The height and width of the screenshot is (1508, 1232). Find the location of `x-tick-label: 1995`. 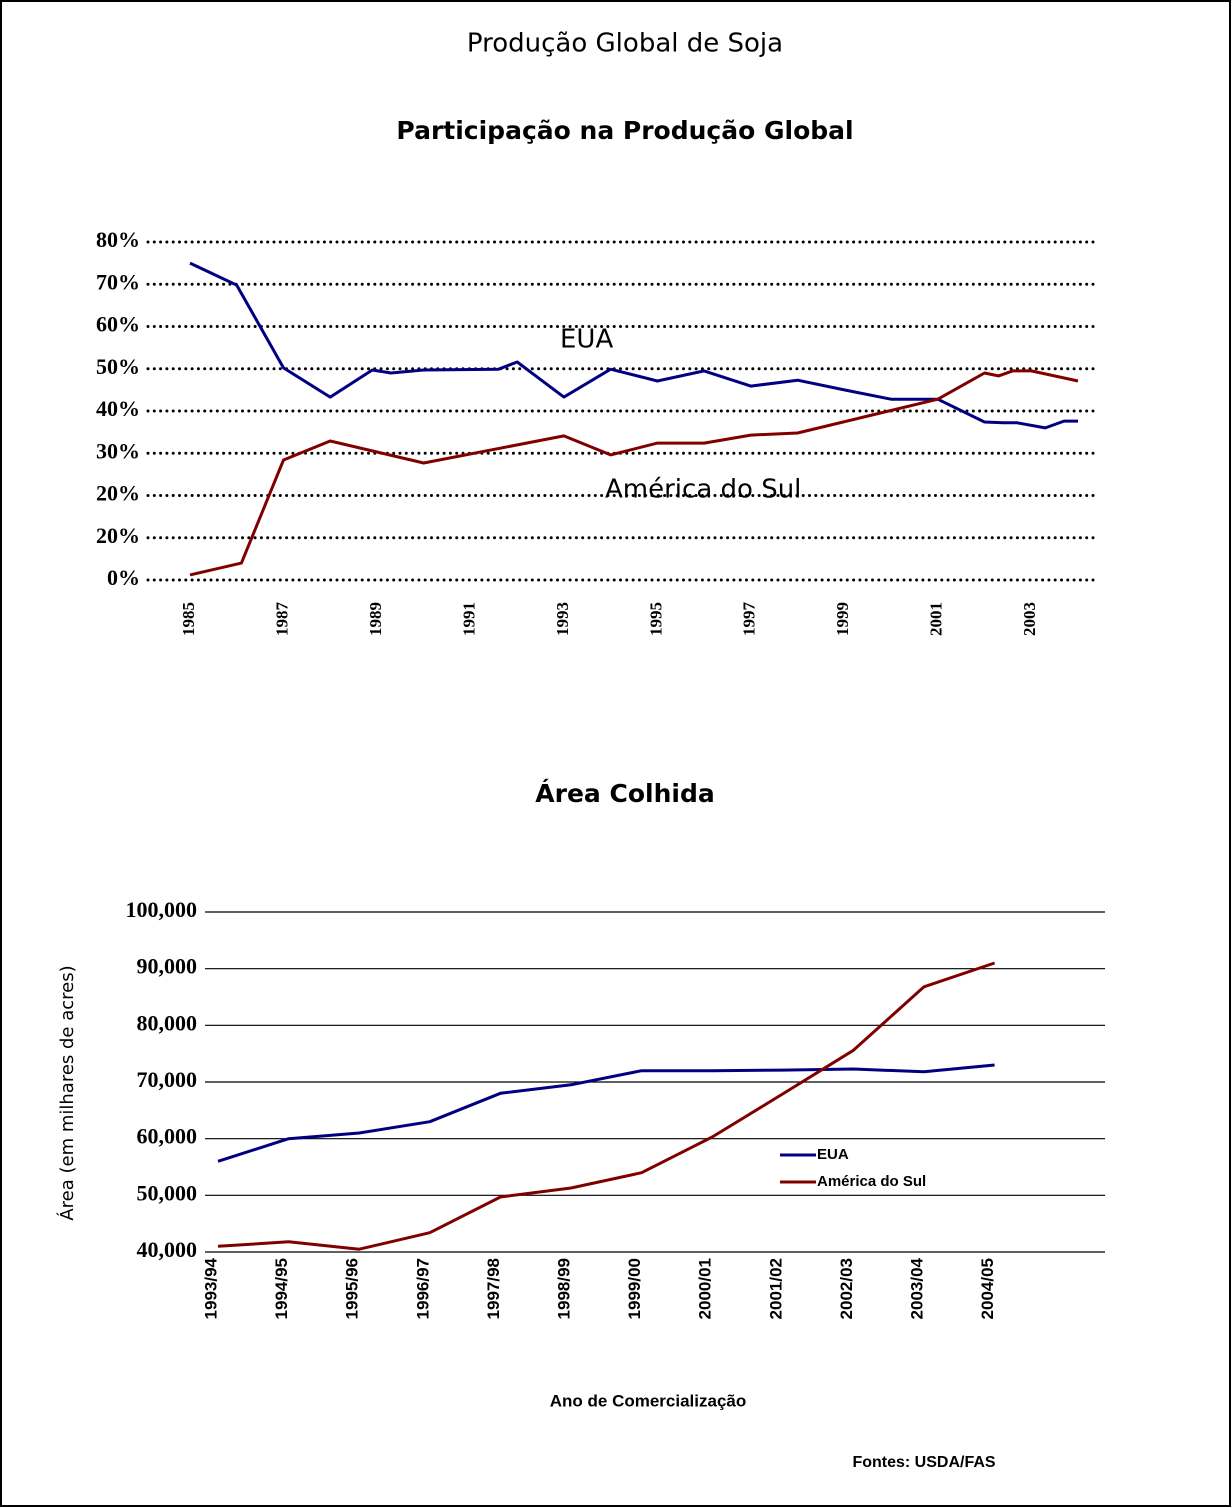

x-tick-label: 1995 is located at coordinates (655, 619).